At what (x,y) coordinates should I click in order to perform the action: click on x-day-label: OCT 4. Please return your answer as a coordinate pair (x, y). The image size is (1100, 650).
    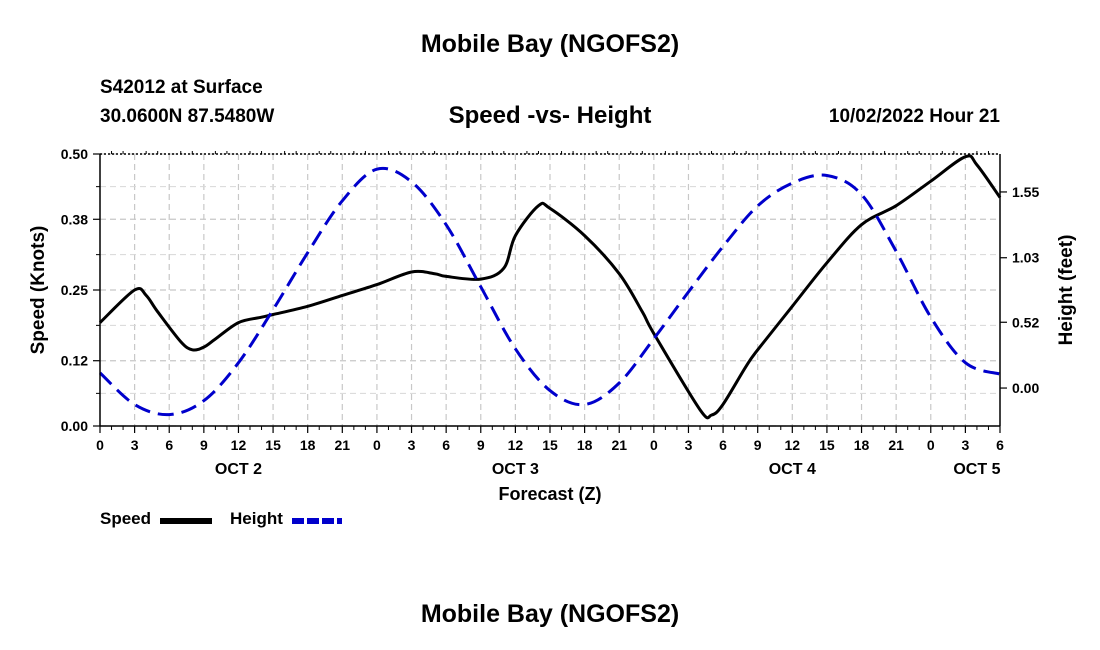
    Looking at the image, I should click on (792, 469).